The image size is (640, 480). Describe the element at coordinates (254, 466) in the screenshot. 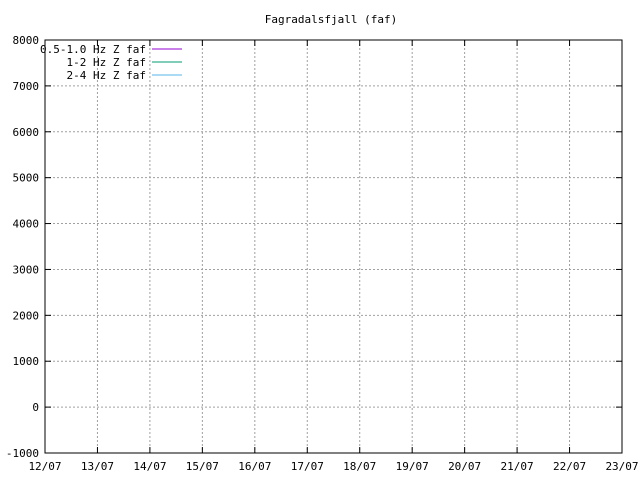

I see `x-tick-label: 16/07` at that location.